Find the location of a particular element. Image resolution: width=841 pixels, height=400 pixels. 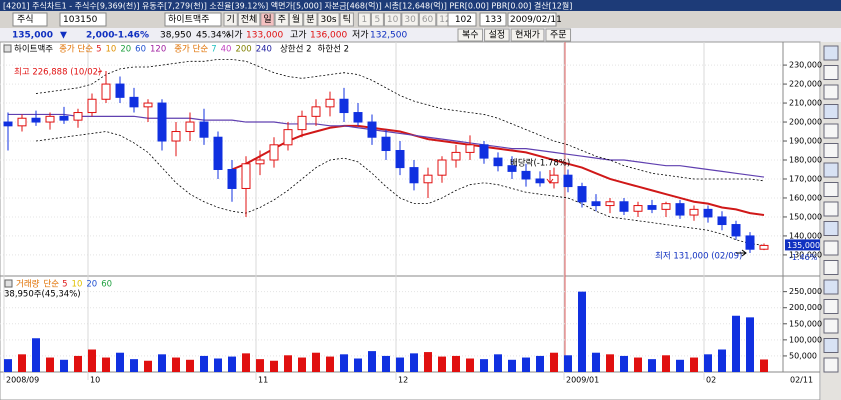

high-pointer is located at coordinates (100, 71).